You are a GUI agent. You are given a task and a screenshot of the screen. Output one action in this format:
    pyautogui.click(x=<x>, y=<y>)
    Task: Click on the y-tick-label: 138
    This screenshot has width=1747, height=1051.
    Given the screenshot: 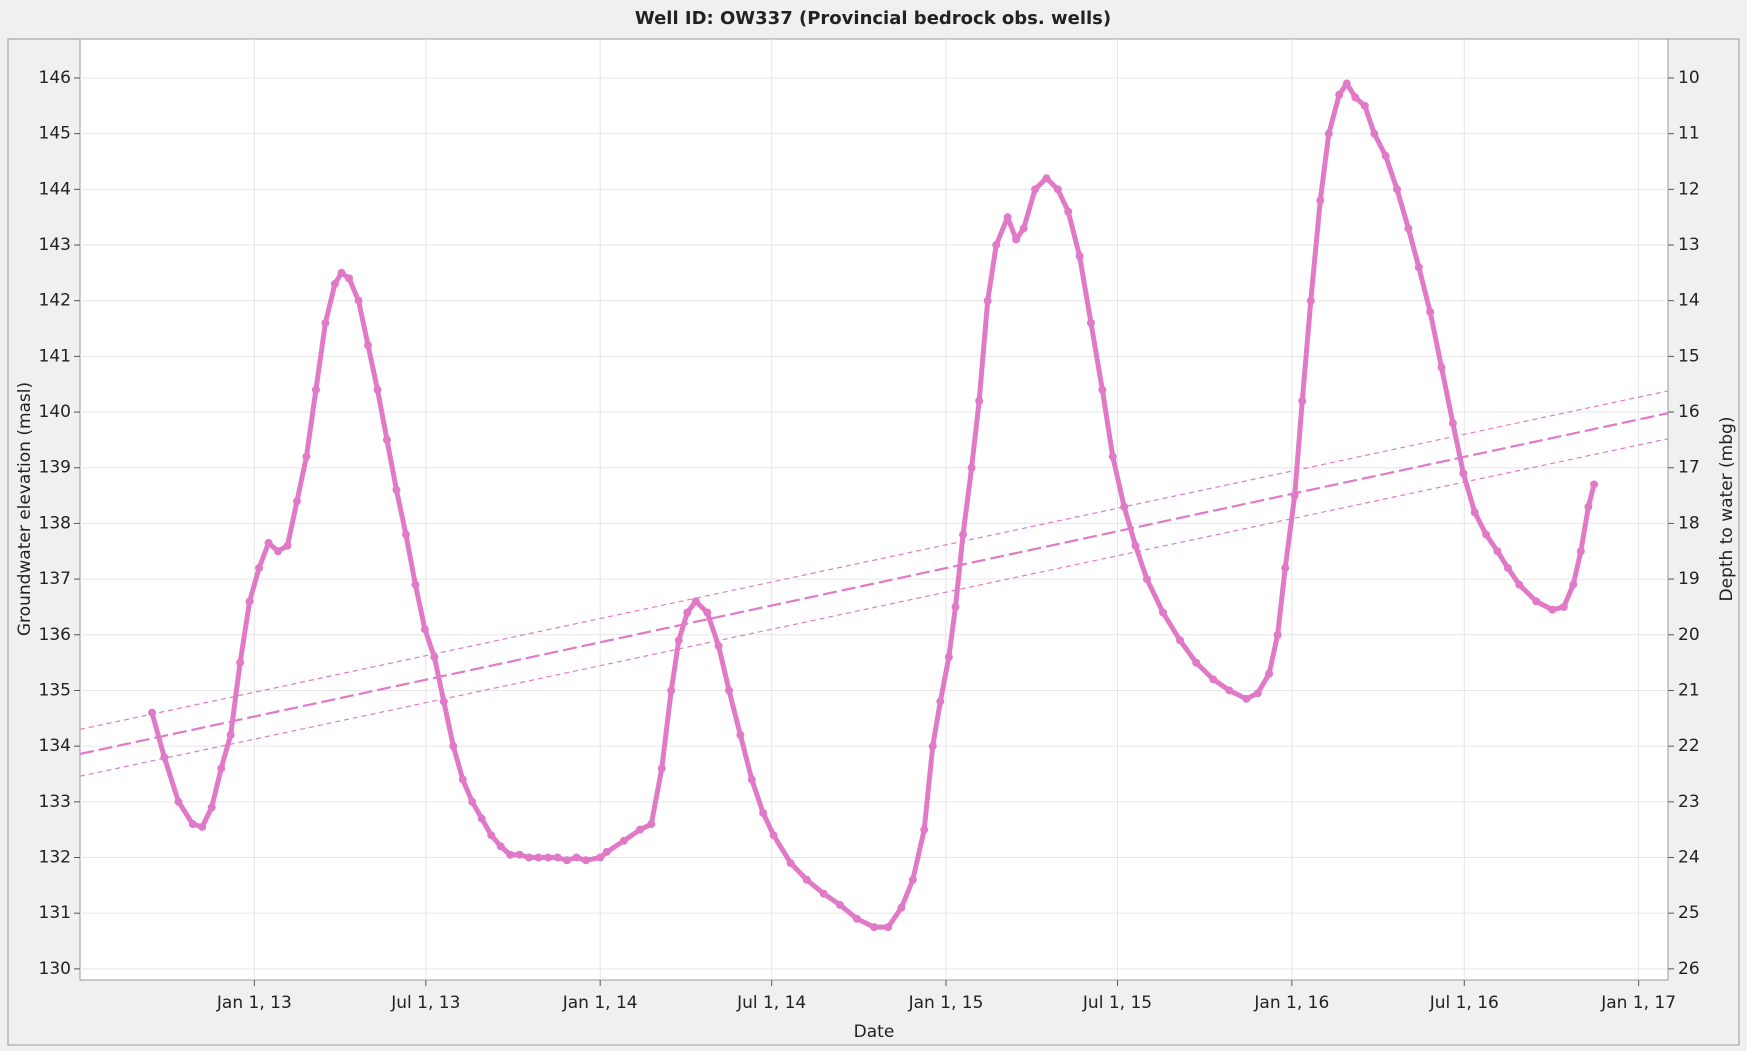 What is the action you would take?
    pyautogui.click(x=55, y=523)
    